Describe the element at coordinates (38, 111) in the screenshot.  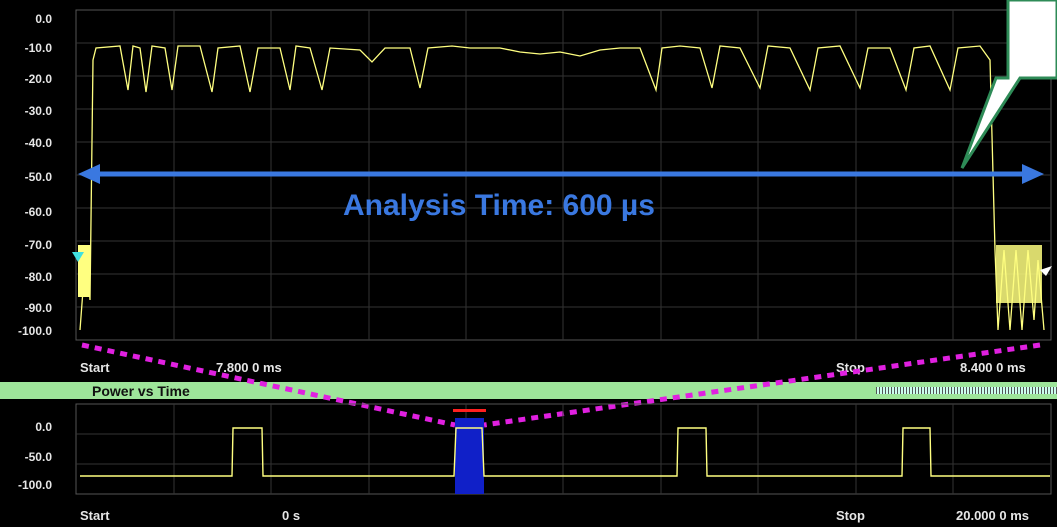
I see `y-tick-label: -30.0` at that location.